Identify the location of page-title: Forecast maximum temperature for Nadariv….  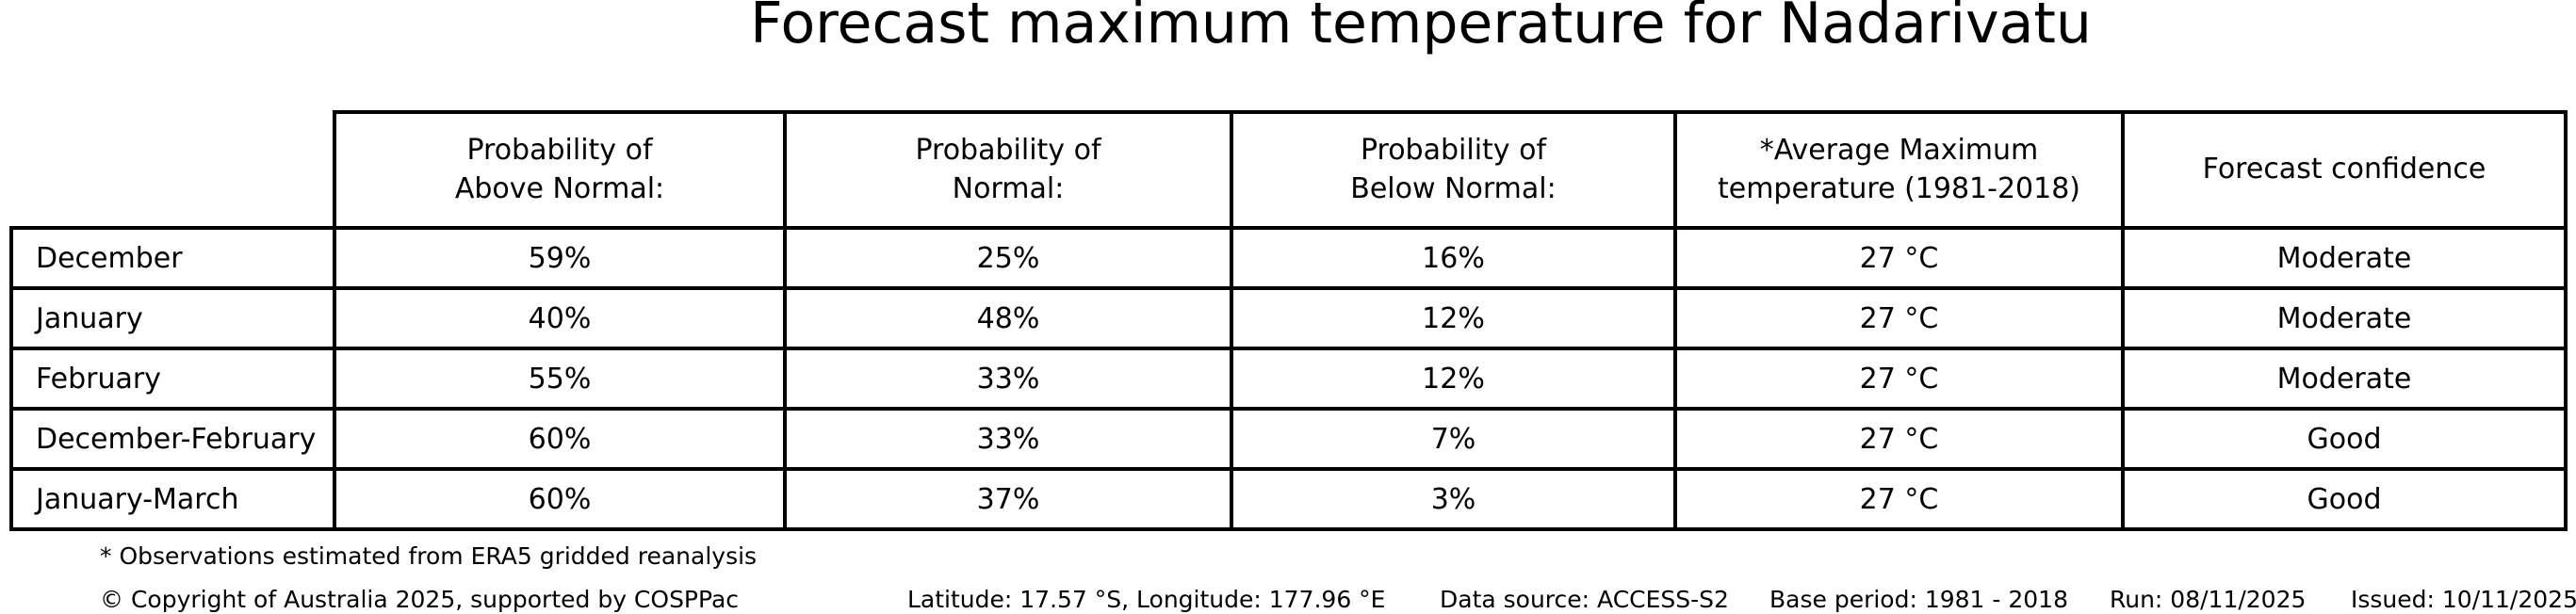
(1421, 29).